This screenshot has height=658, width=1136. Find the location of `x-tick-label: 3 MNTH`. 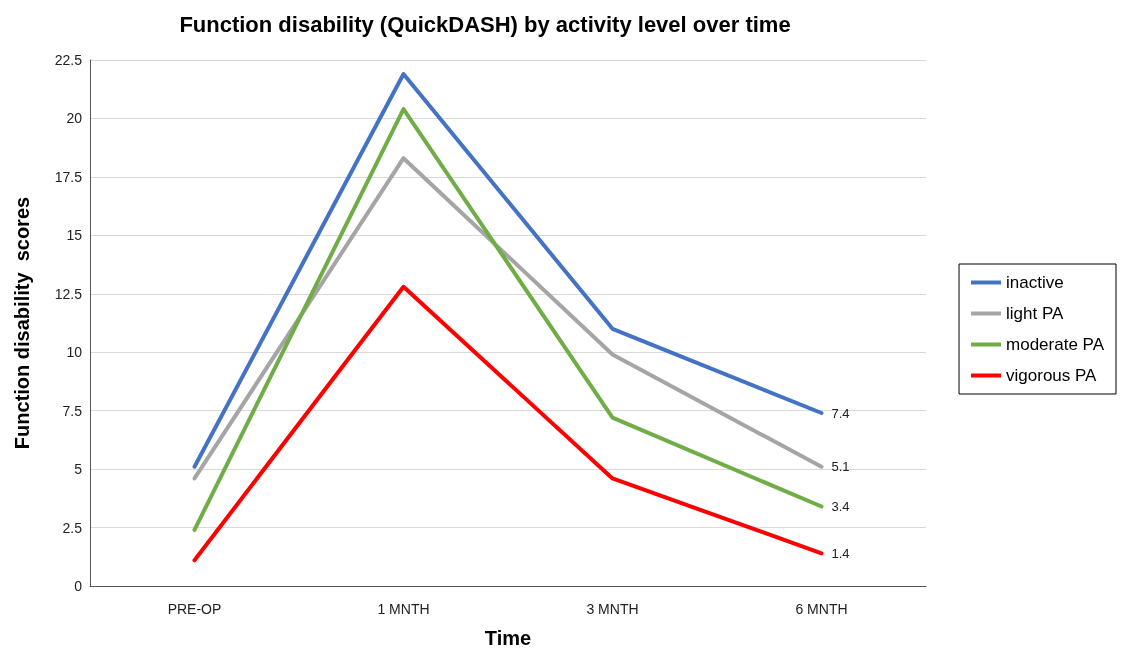

x-tick-label: 3 MNTH is located at coordinates (612, 609).